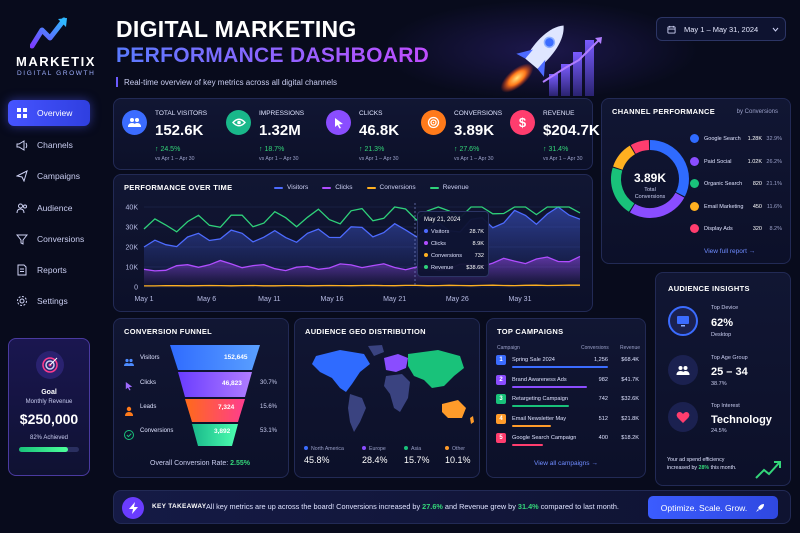 Image resolution: width=800 pixels, height=533 pixels. What do you see at coordinates (129, 412) in the screenshot?
I see `funnel-icon-leads` at bounding box center [129, 412].